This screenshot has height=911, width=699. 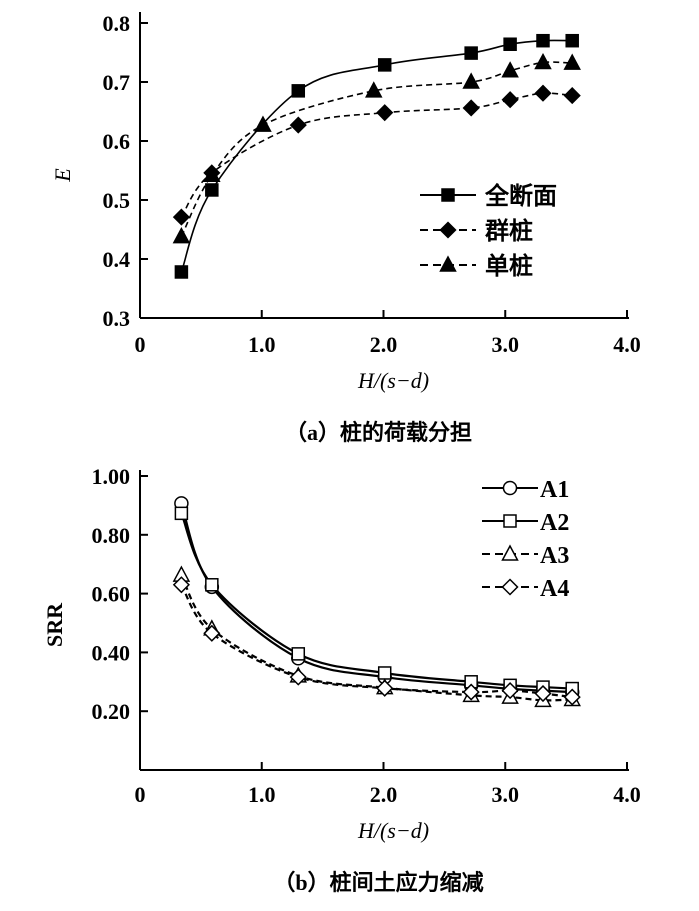 I want to click on legend-item: 群桩, so click(x=476, y=231).